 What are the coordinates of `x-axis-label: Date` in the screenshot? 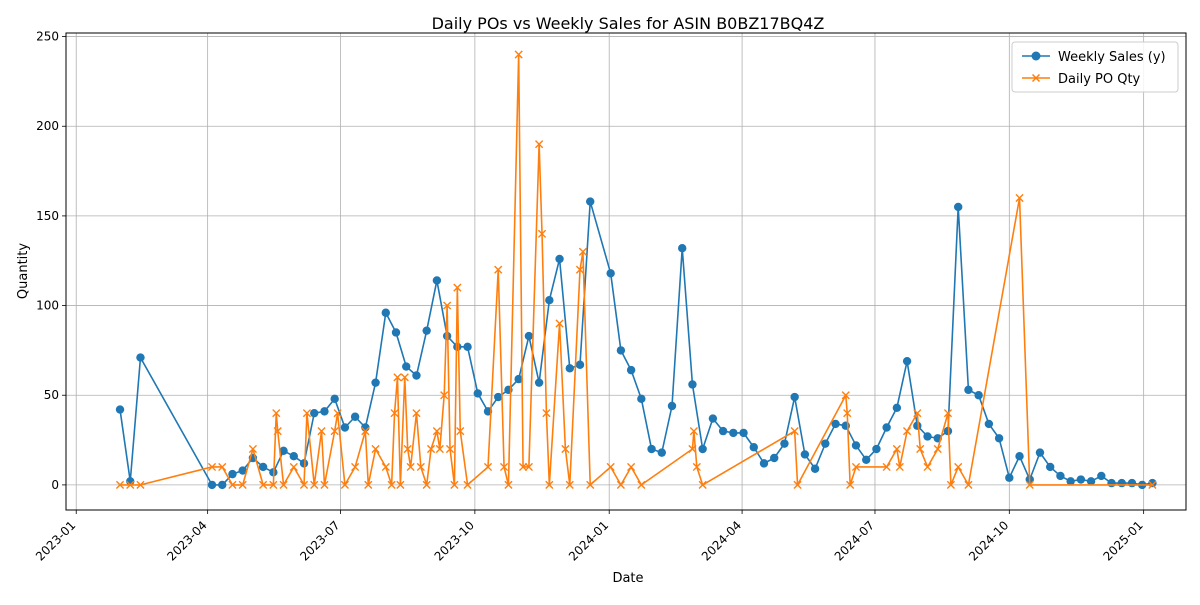 It's located at (627, 578).